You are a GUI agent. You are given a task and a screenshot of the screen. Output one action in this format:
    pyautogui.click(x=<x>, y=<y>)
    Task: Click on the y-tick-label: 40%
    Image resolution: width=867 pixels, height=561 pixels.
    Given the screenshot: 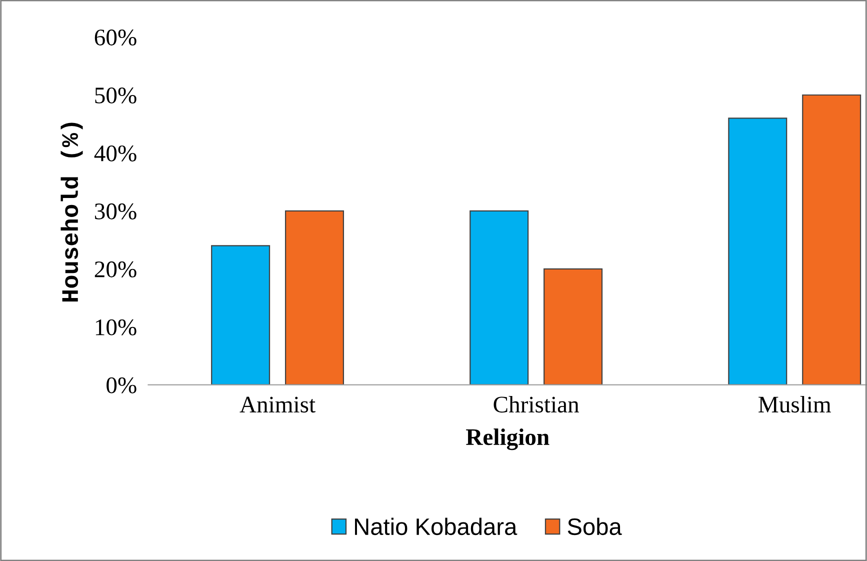 What is the action you would take?
    pyautogui.click(x=115, y=153)
    